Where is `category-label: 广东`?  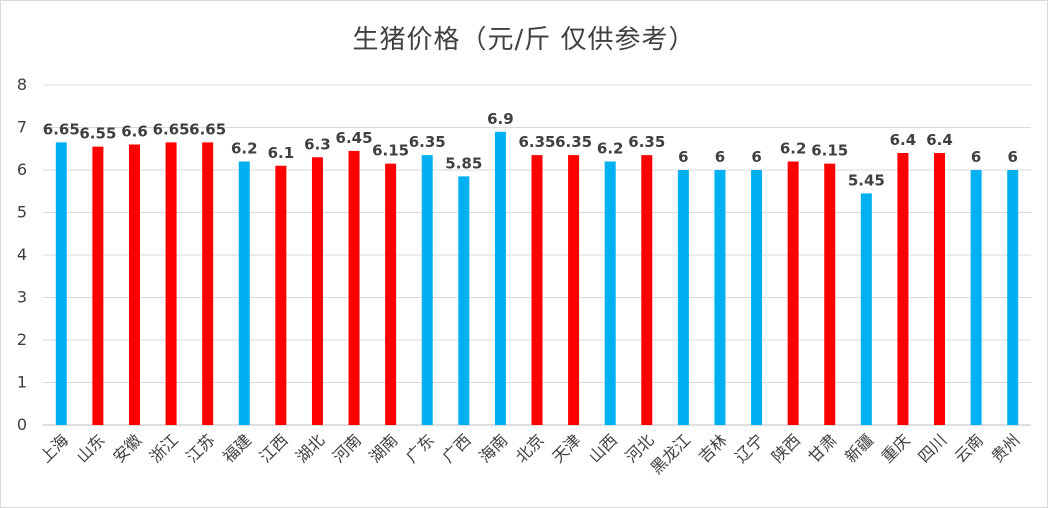
category-label: 广东 is located at coordinates (420, 448).